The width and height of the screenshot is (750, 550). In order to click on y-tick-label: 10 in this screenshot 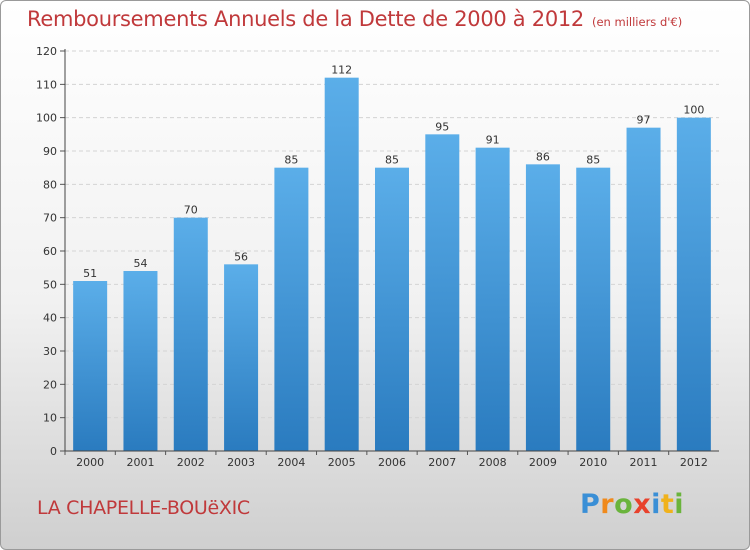, I will do `click(50, 418)`.